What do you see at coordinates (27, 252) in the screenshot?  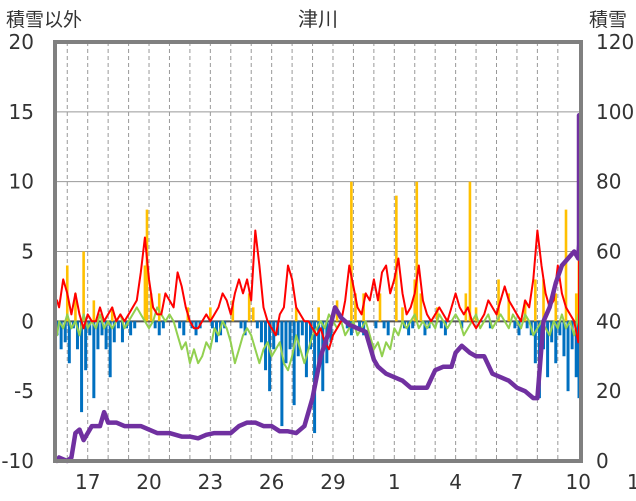 I see `y-tick-left-3: 5` at bounding box center [27, 252].